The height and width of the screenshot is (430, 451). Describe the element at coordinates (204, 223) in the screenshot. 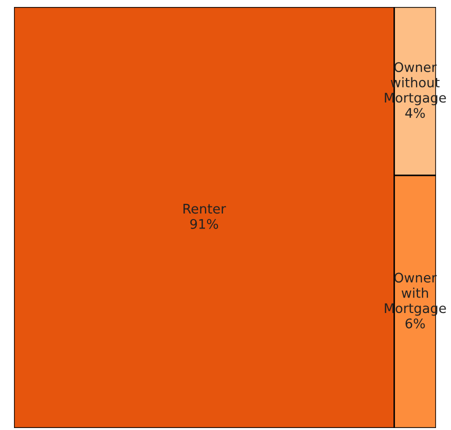

I see `data-label: 91%` at that location.